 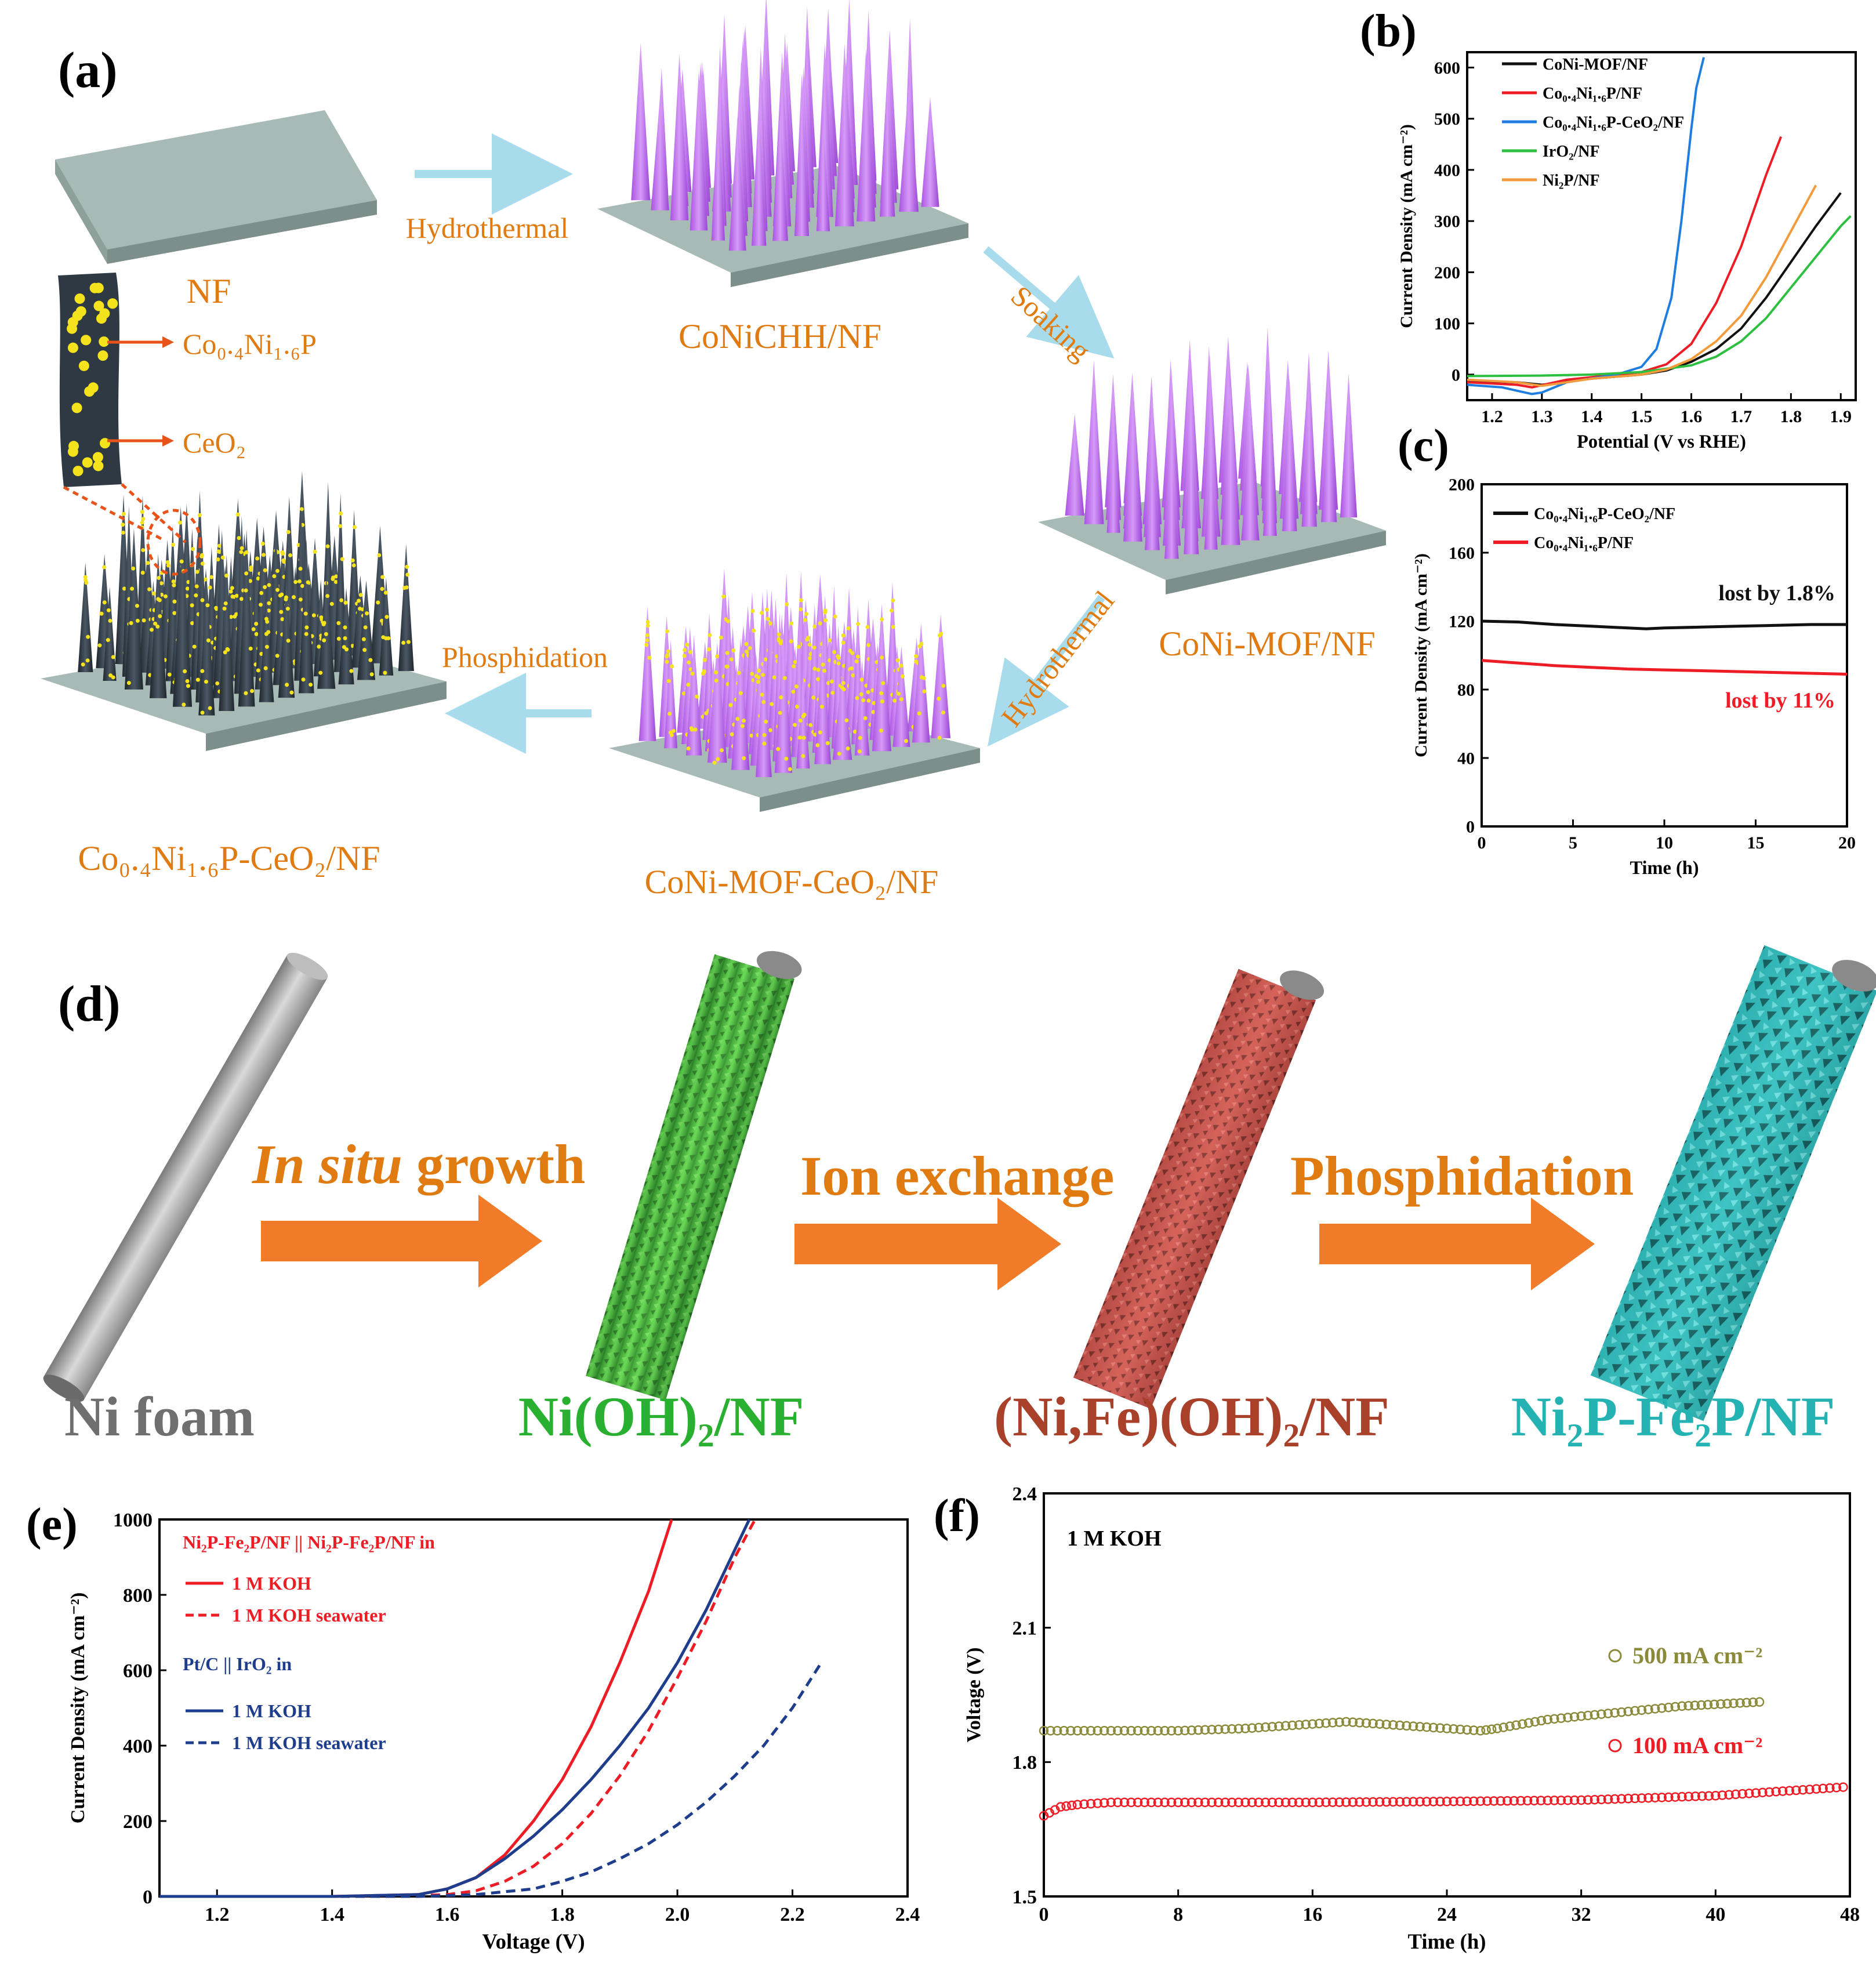 I want to click on panel-a-label: (a), so click(x=88, y=70).